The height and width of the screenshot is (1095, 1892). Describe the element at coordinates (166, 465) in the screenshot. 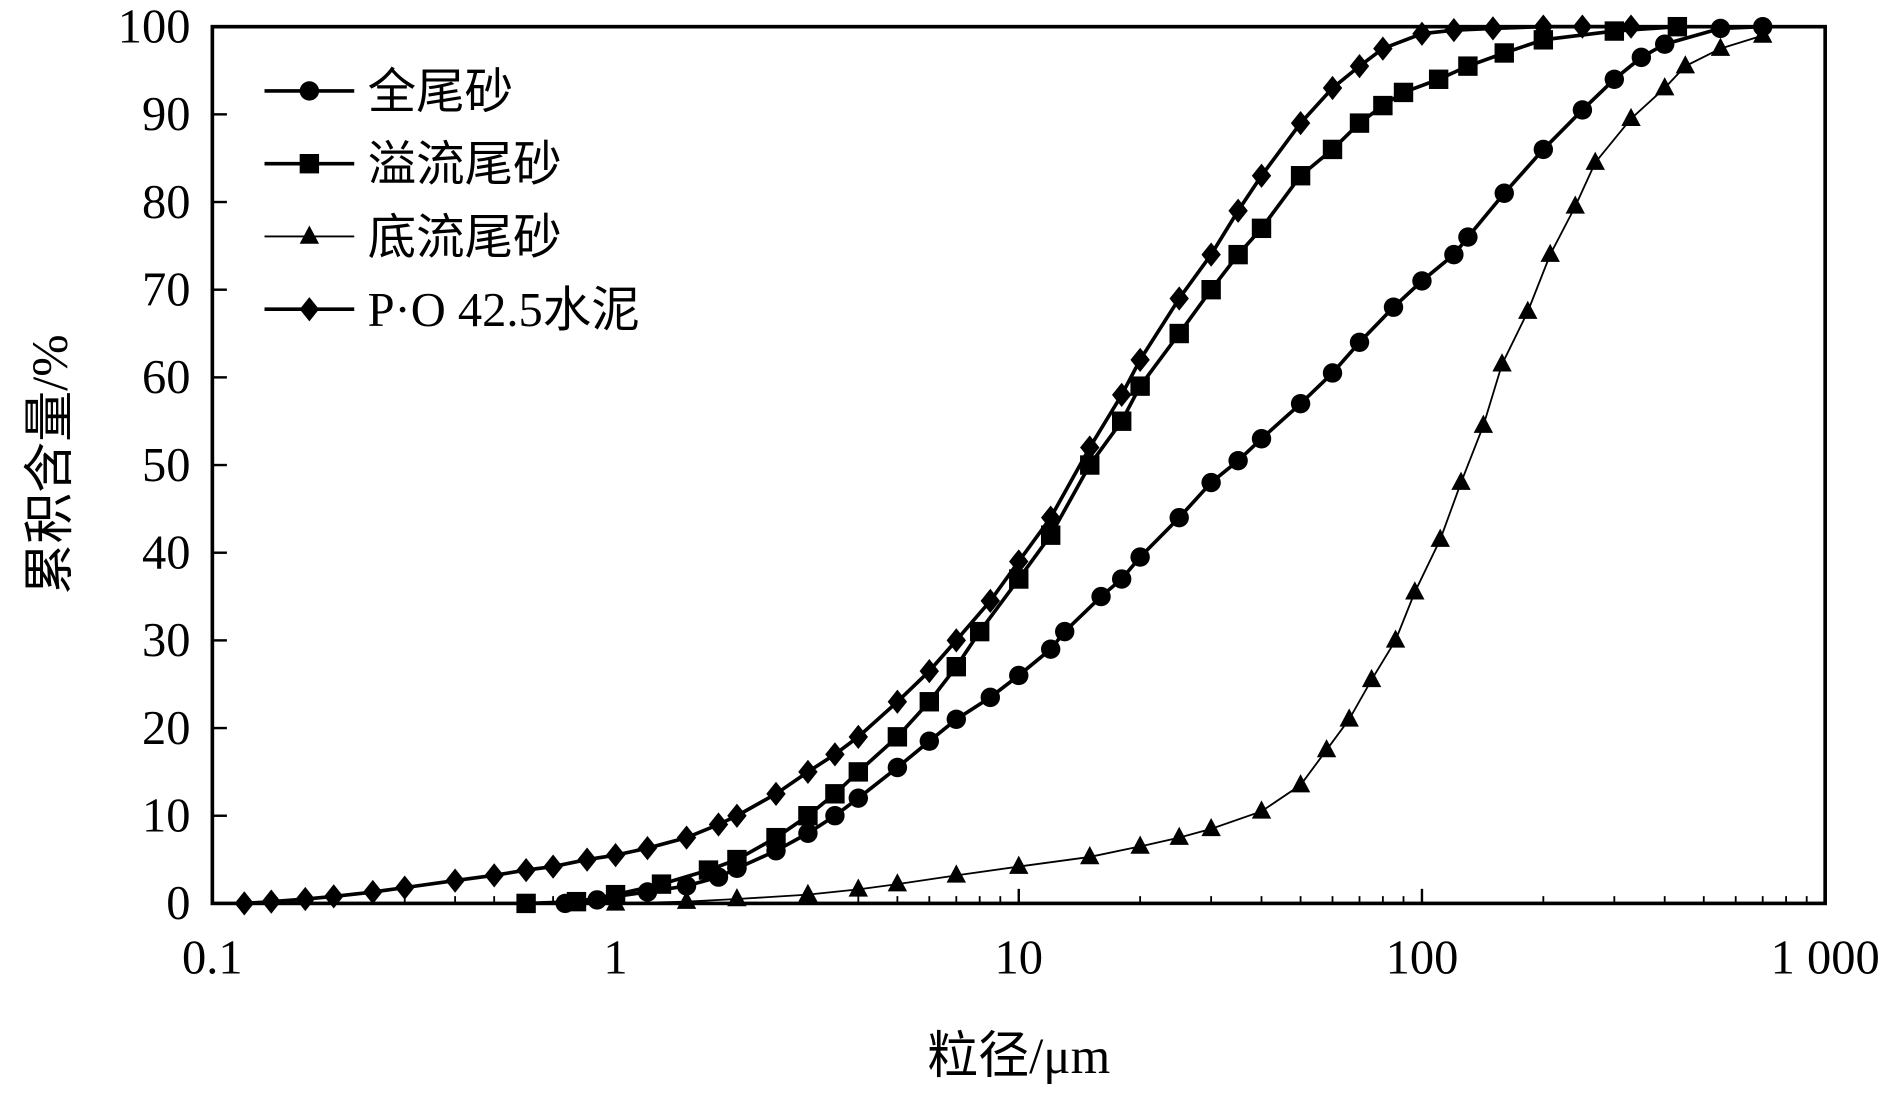

I see `y-tick-label: 50` at that location.